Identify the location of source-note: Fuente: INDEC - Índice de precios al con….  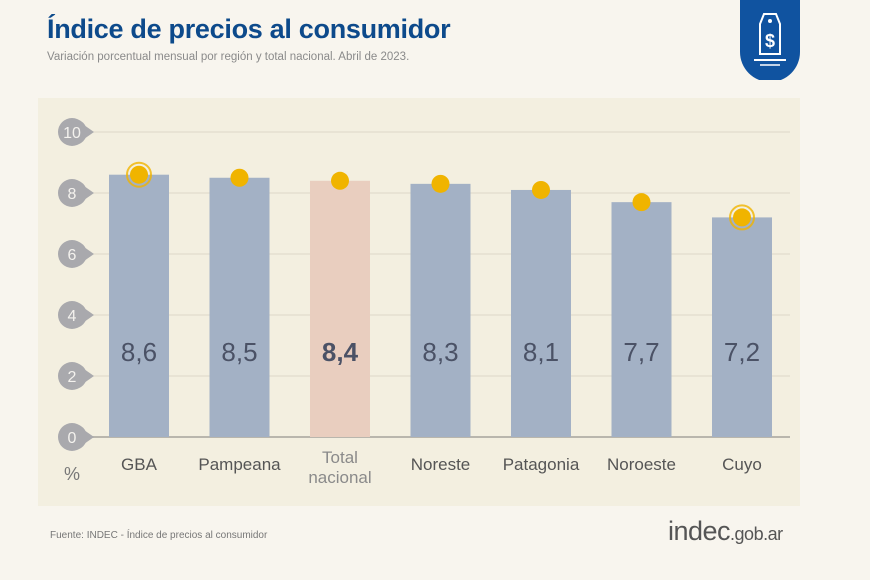
(159, 535).